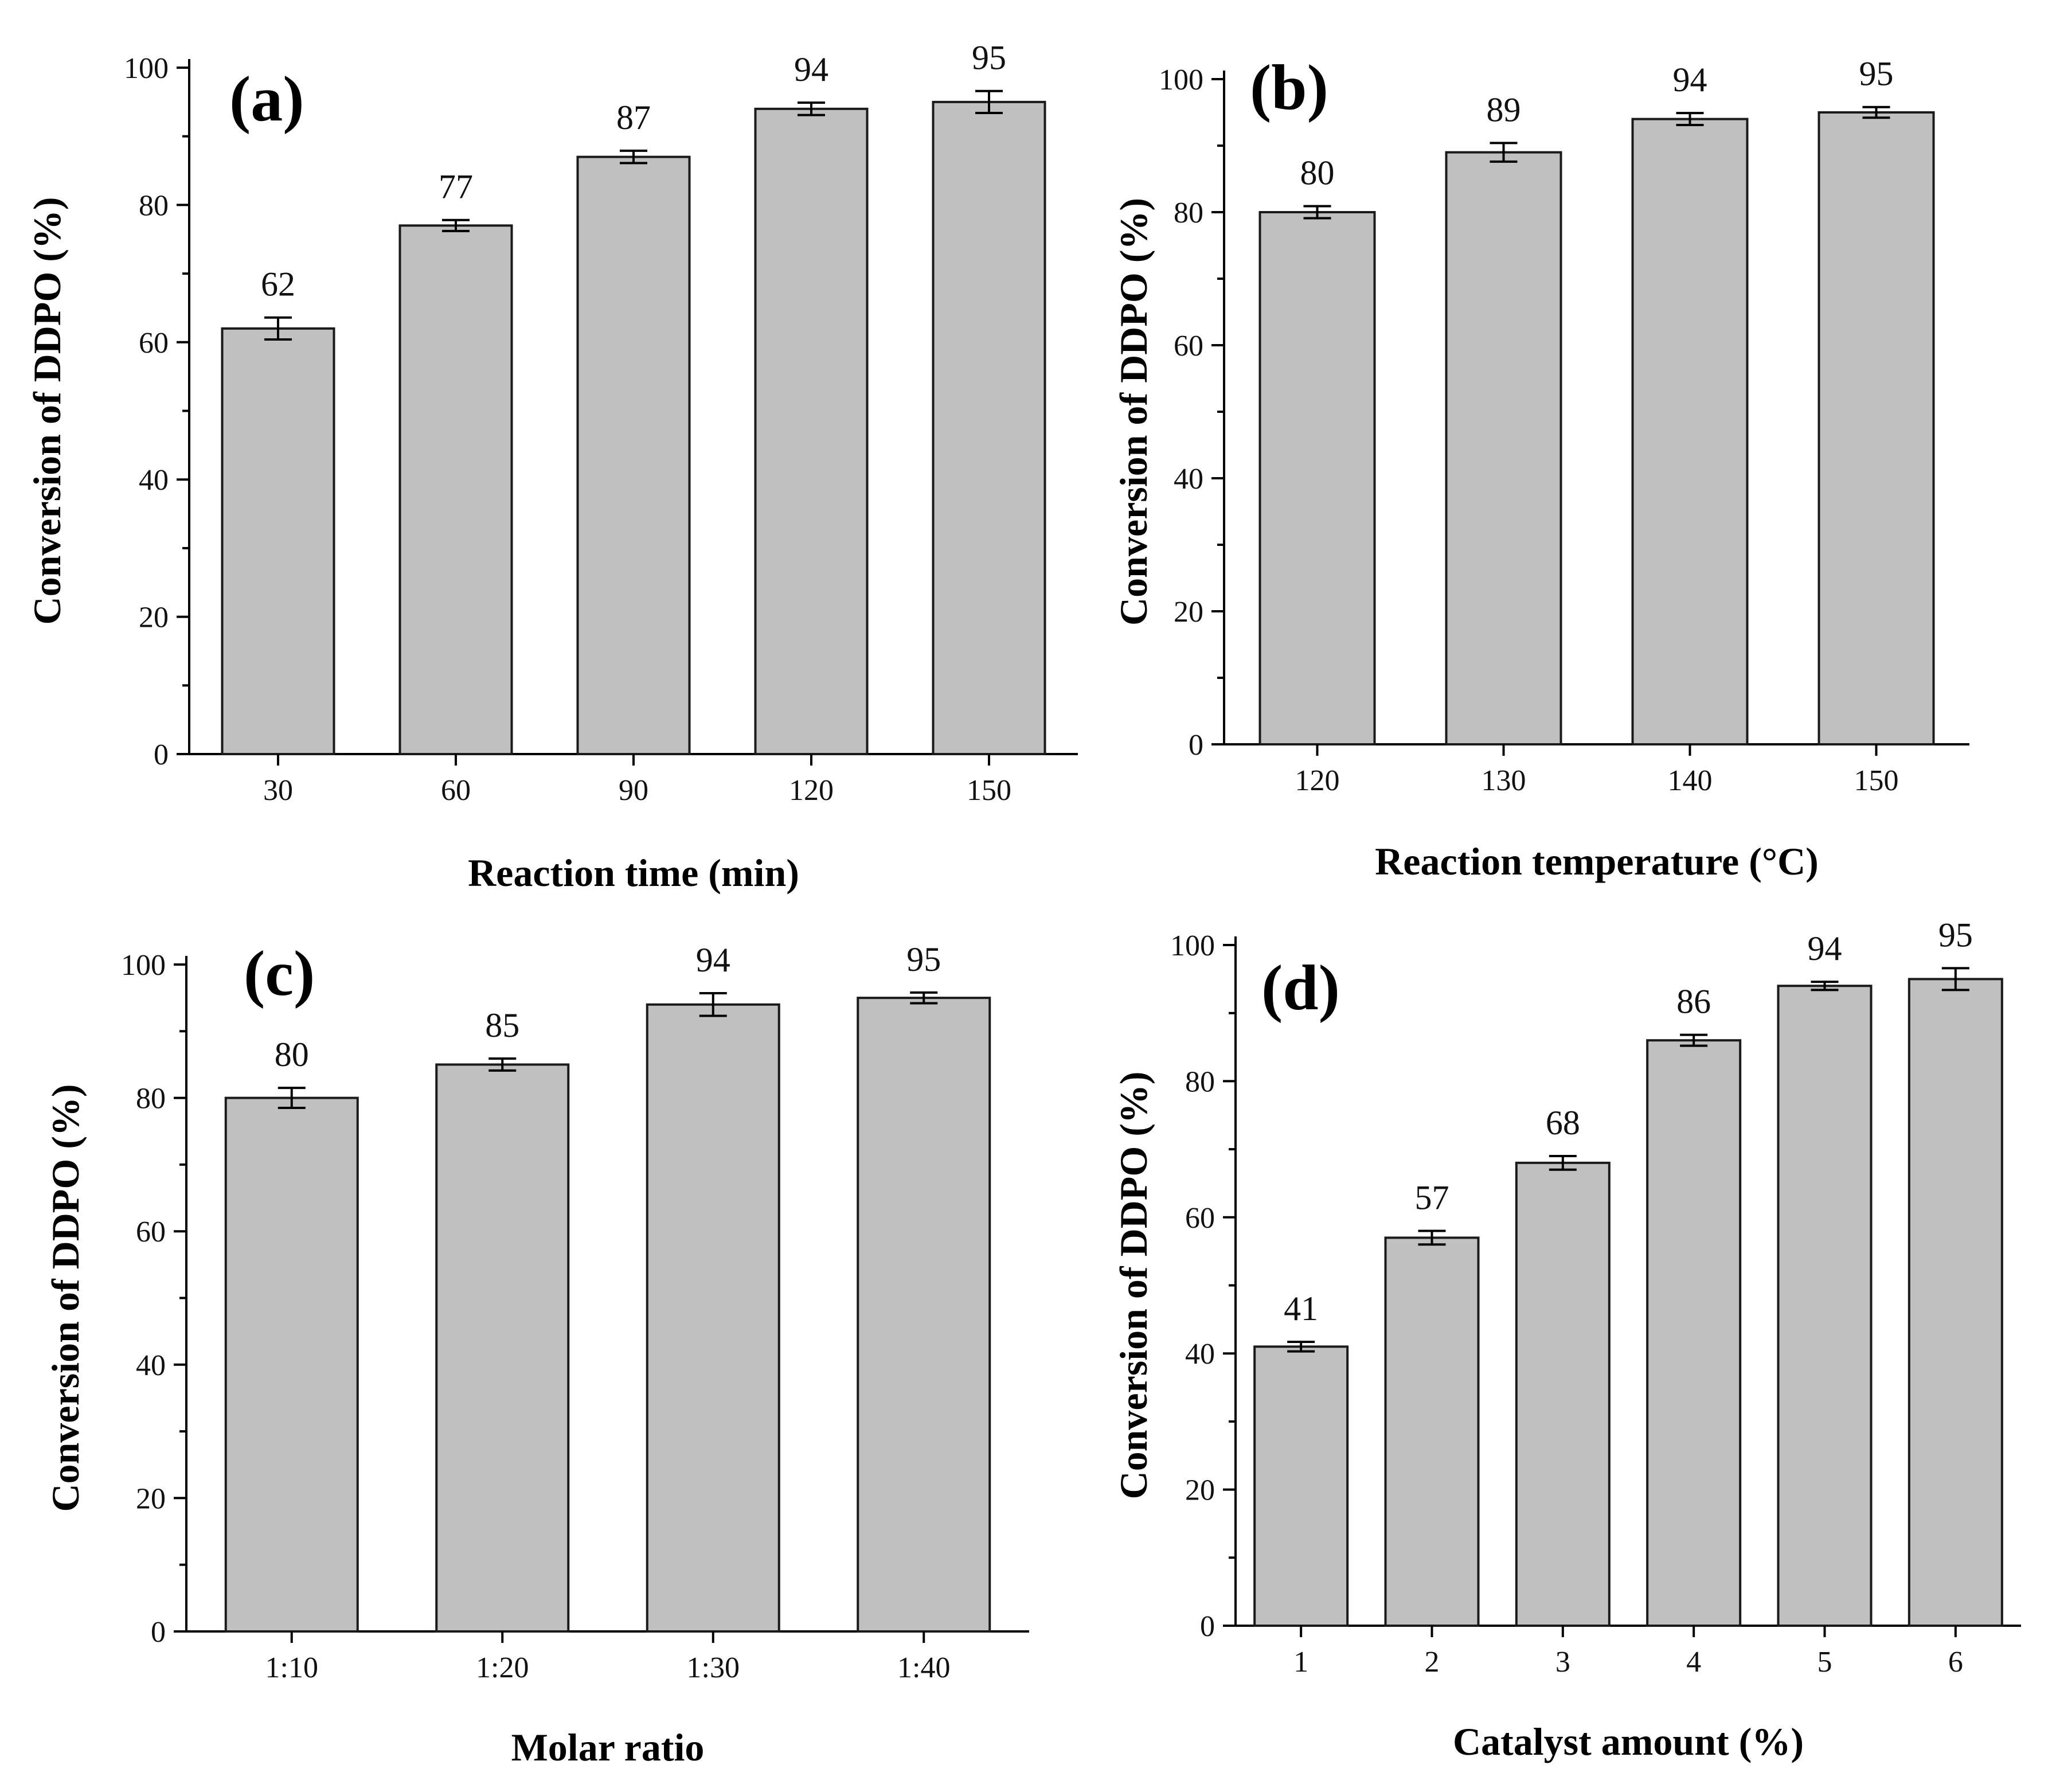  I want to click on x-tick-label: 30, so click(278, 790).